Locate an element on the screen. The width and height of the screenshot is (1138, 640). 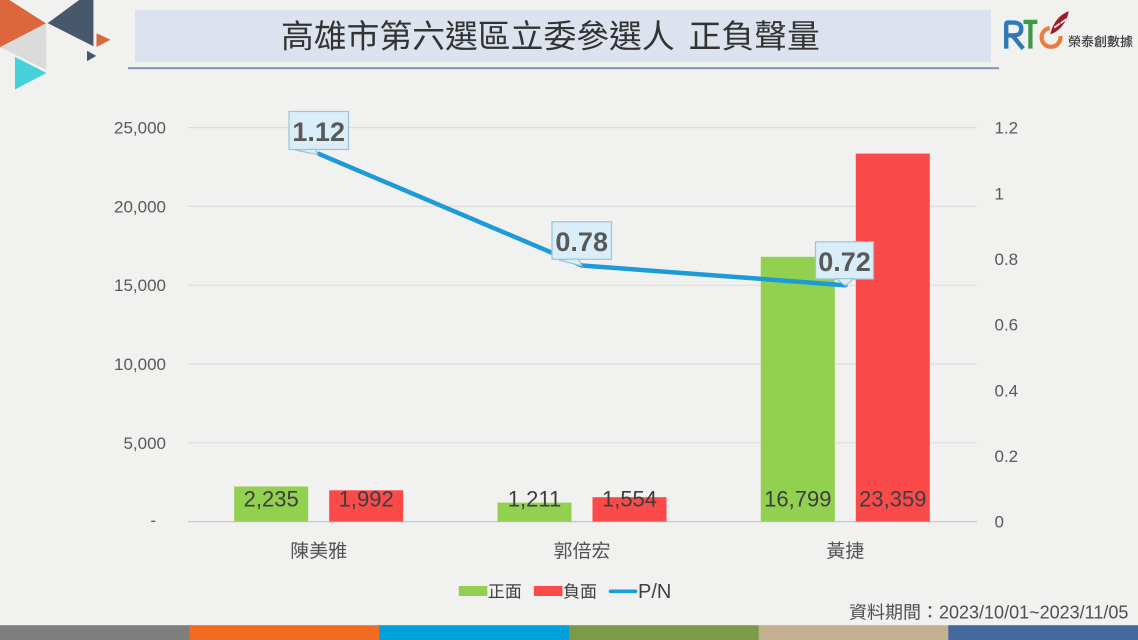
svg-text: 2023/10/01~2023/11/05 is located at coordinates (1033, 613).